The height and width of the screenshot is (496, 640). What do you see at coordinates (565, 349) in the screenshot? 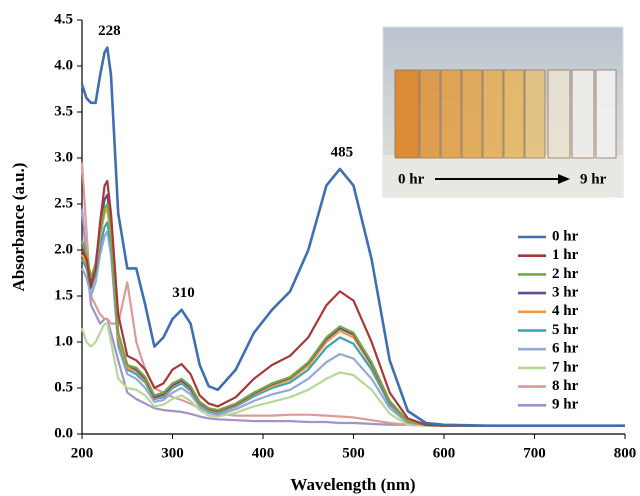
I see `legend-label: 6 hr` at bounding box center [565, 349].